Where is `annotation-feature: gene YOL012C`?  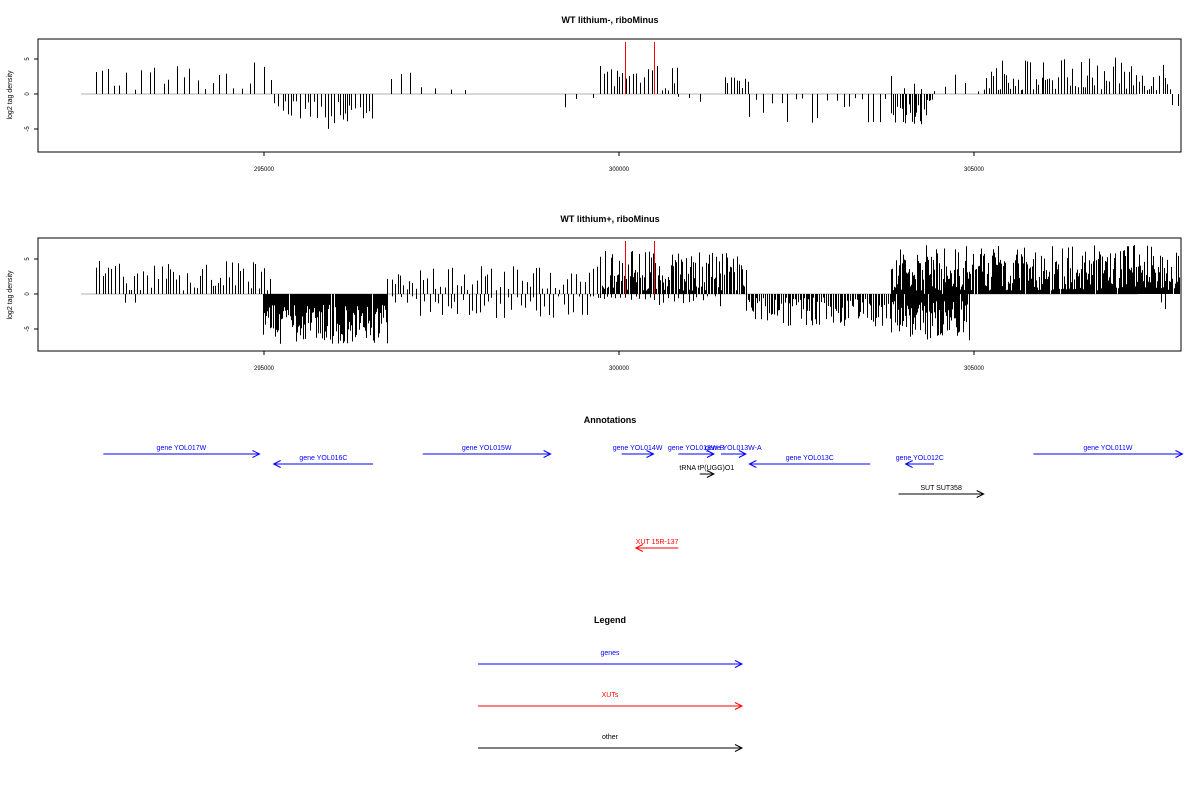
annotation-feature: gene YOL012C is located at coordinates (920, 461).